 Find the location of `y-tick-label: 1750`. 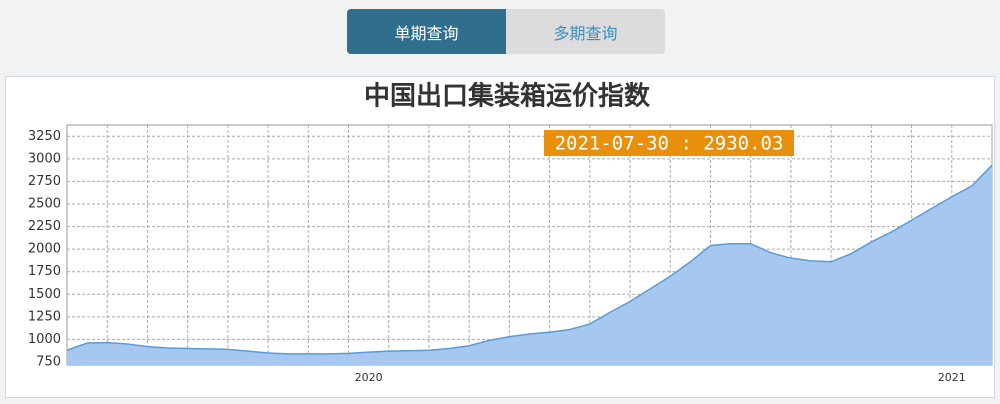

y-tick-label: 1750 is located at coordinates (44, 271).